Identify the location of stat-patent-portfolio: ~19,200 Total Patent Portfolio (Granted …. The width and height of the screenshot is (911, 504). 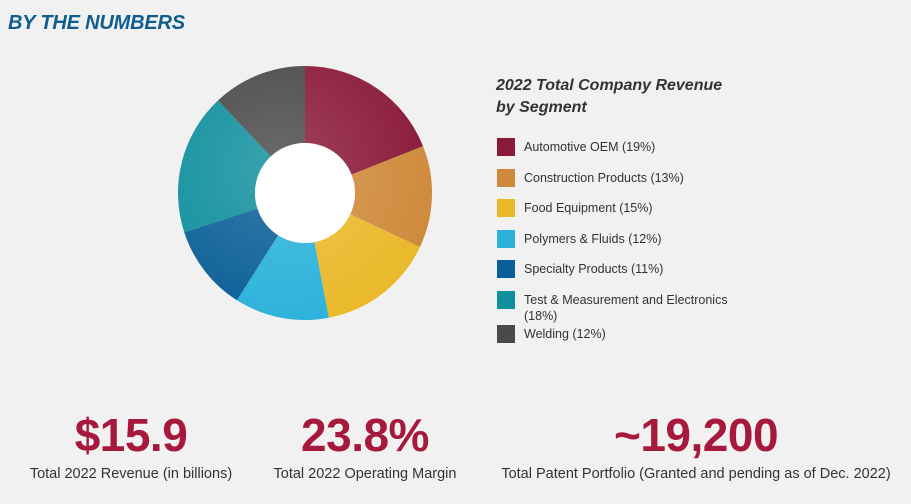
(696, 445).